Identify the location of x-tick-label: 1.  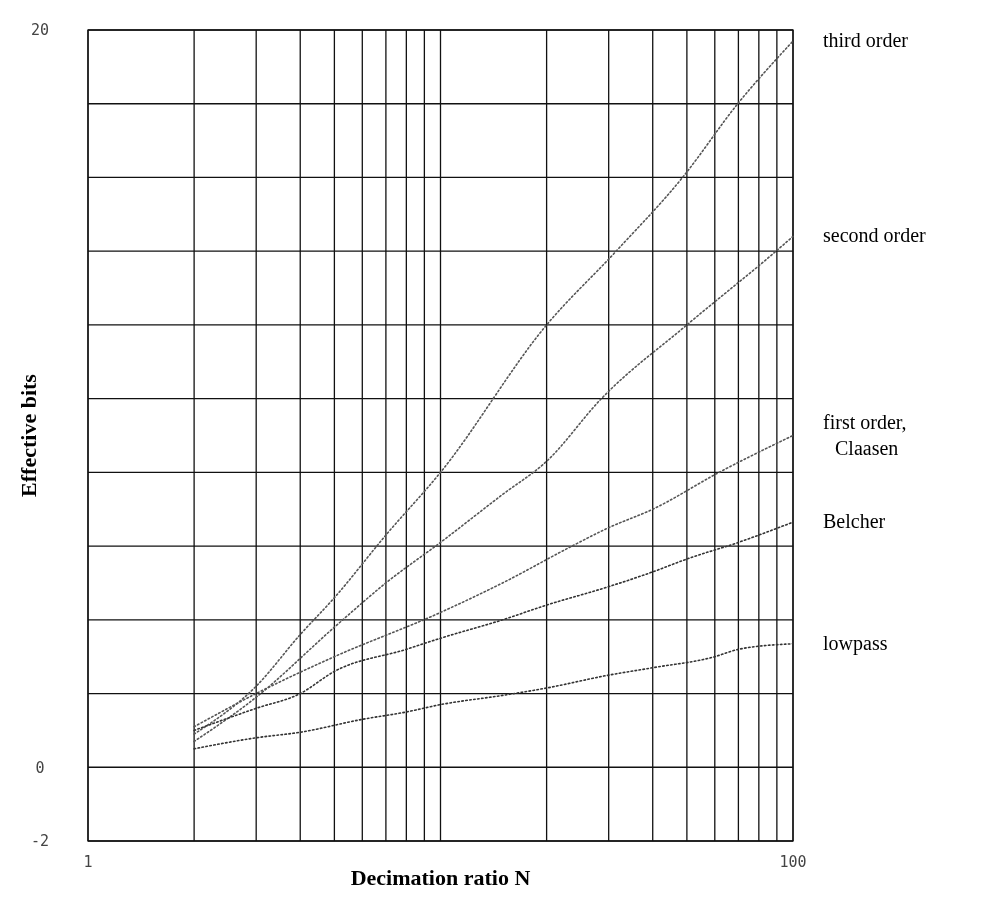
(88, 862).